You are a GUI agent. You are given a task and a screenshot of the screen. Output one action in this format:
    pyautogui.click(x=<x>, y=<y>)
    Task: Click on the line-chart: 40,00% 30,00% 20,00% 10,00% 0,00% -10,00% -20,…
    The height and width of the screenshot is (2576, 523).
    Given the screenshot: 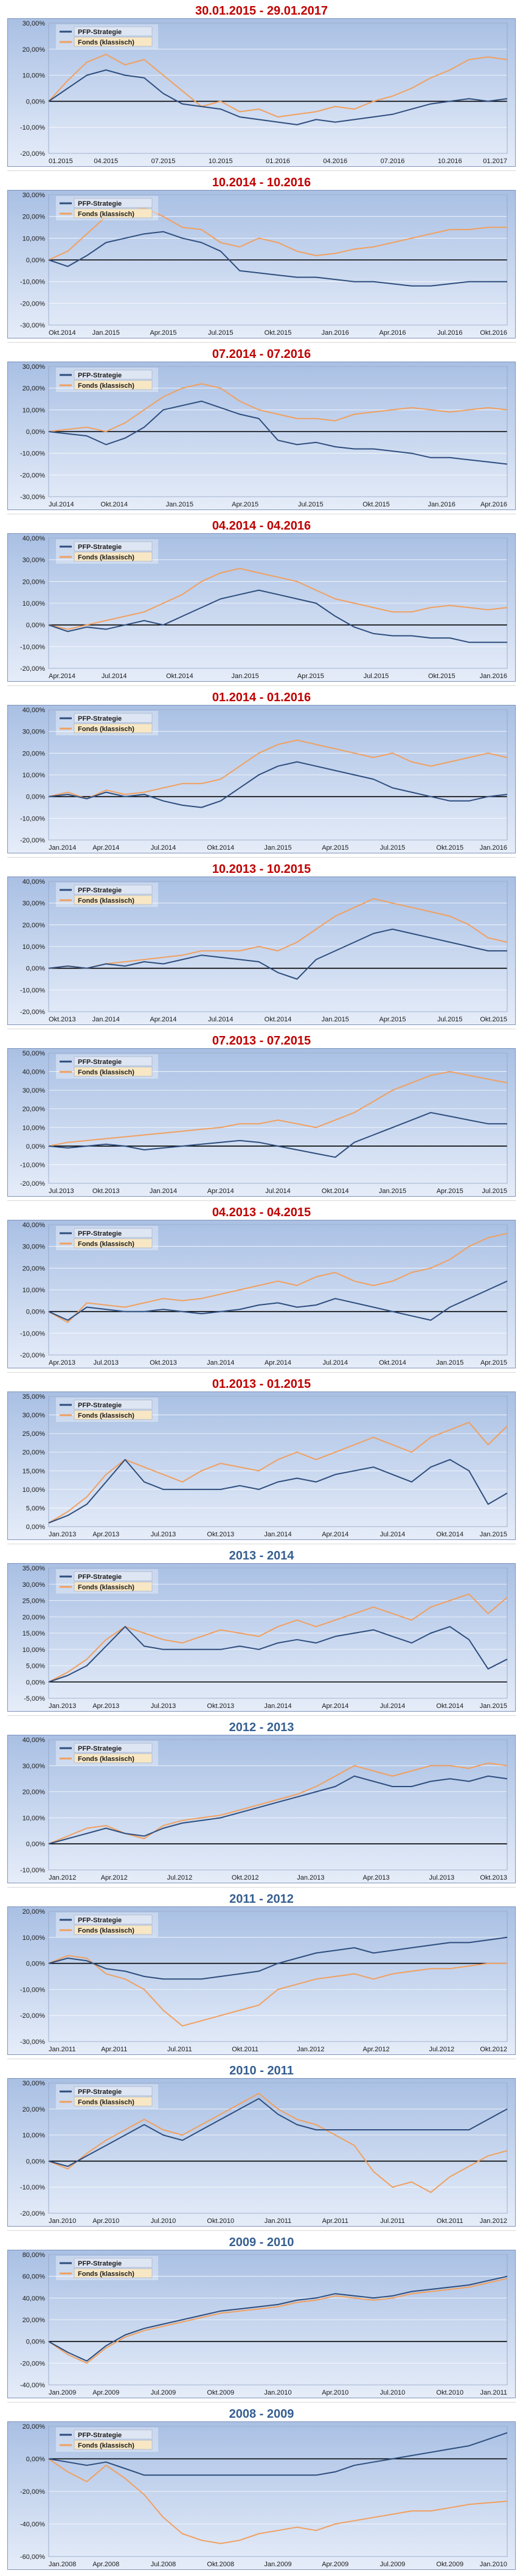 What is the action you would take?
    pyautogui.click(x=261, y=951)
    